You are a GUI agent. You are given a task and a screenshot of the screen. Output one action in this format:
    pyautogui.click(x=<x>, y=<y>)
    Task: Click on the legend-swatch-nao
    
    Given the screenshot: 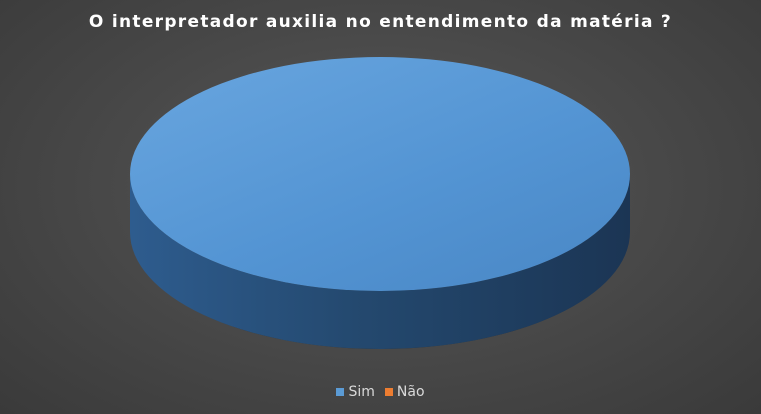 What is the action you would take?
    pyautogui.click(x=388, y=392)
    